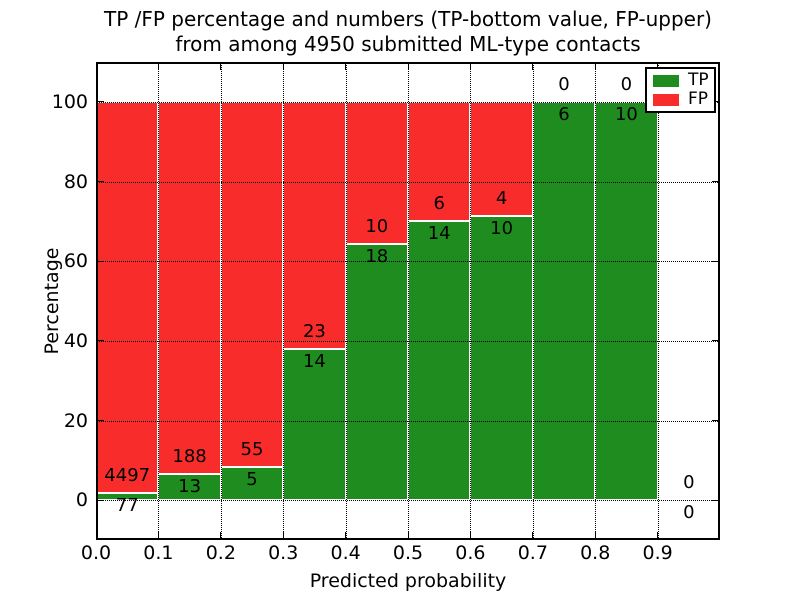  What do you see at coordinates (439, 204) in the screenshot?
I see `fp-count-label: 6` at bounding box center [439, 204].